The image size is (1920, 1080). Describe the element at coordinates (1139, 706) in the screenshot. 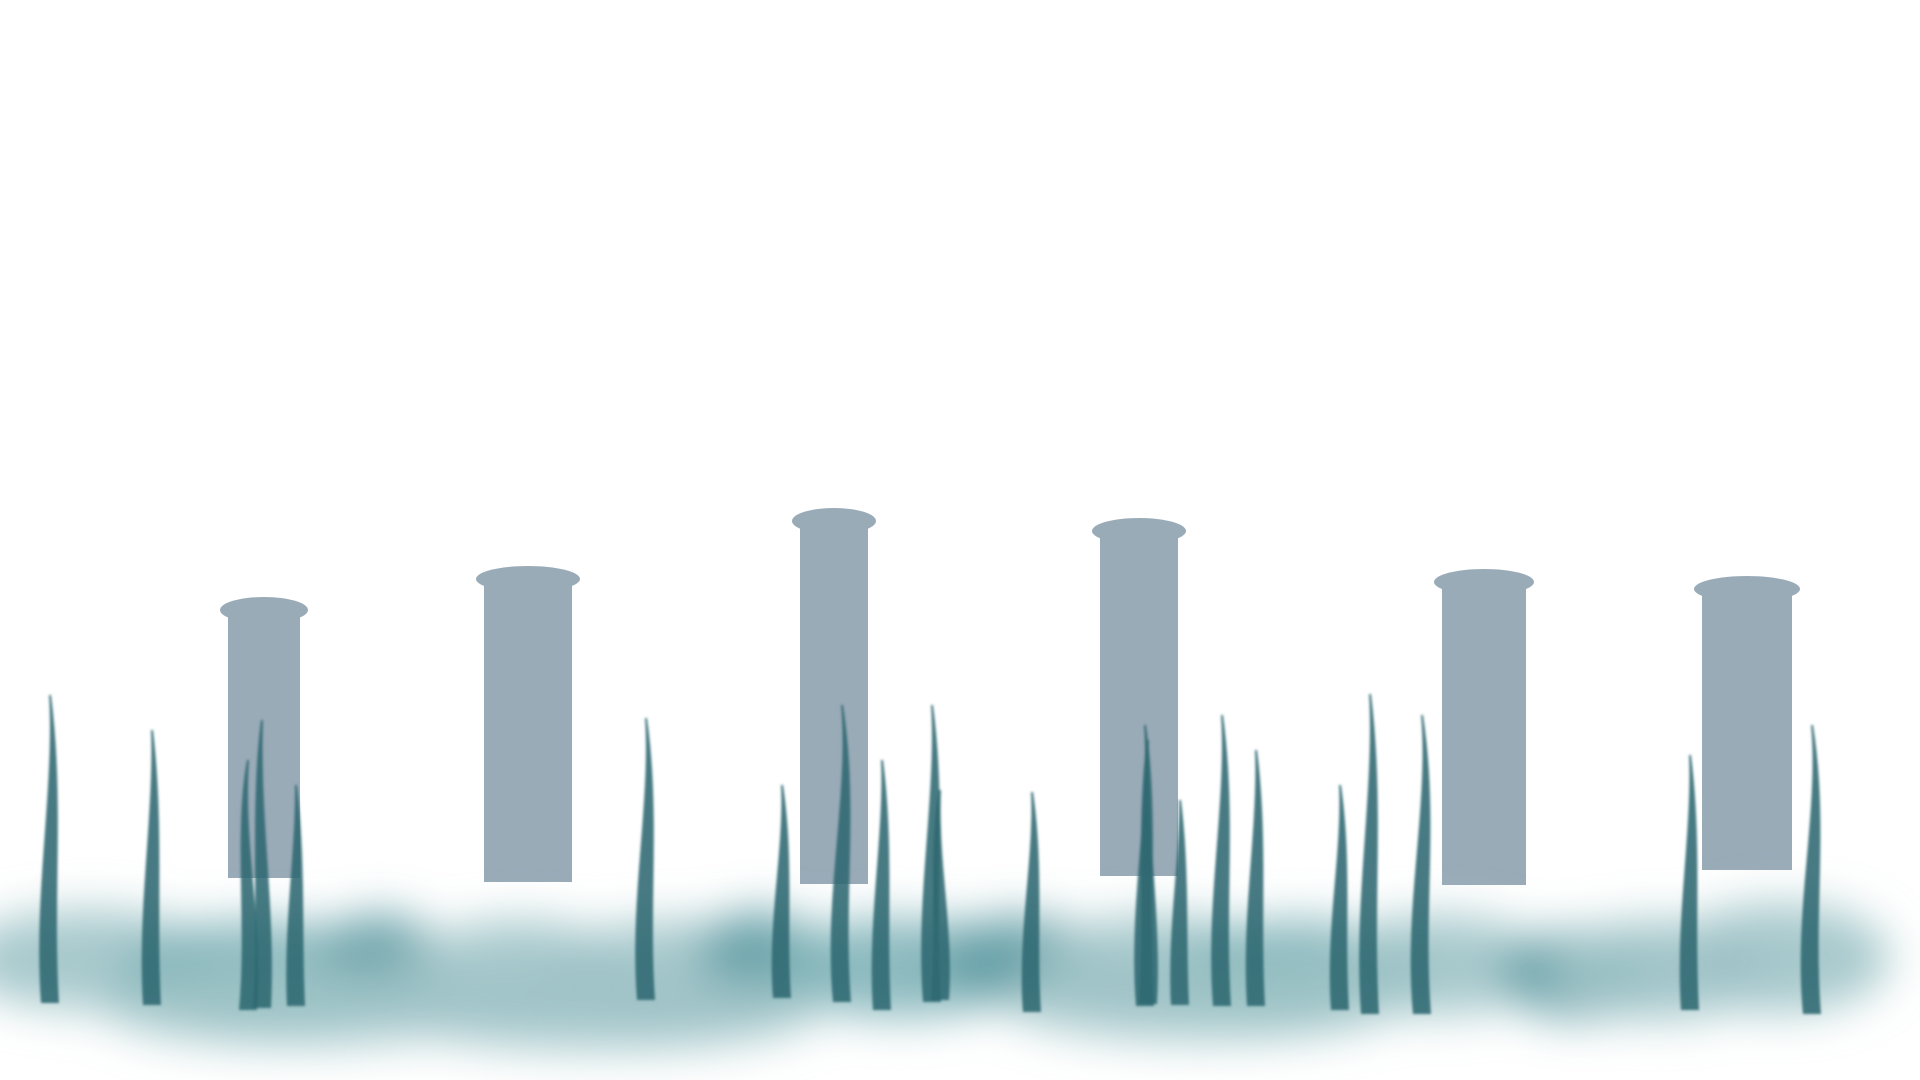

I see `pillar-4-shaft` at that location.